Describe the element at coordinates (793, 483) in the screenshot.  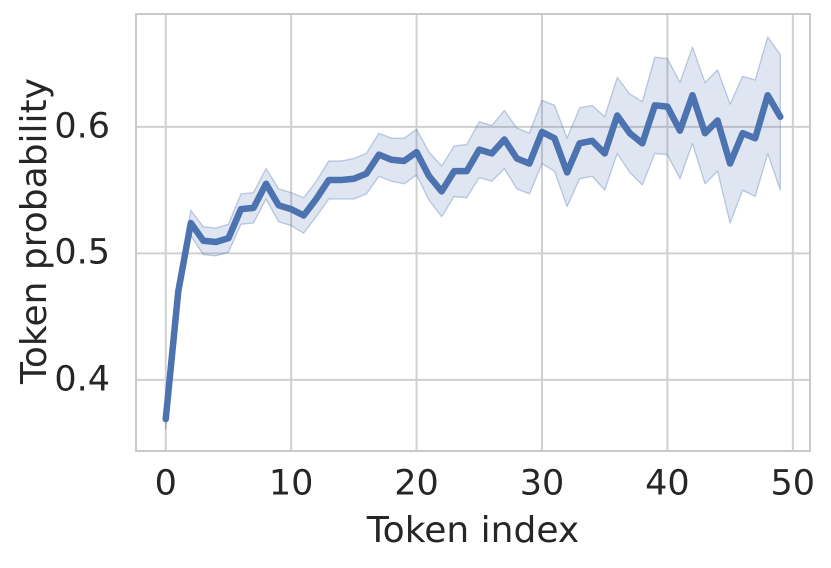
I see `x-tick-label: 50` at that location.